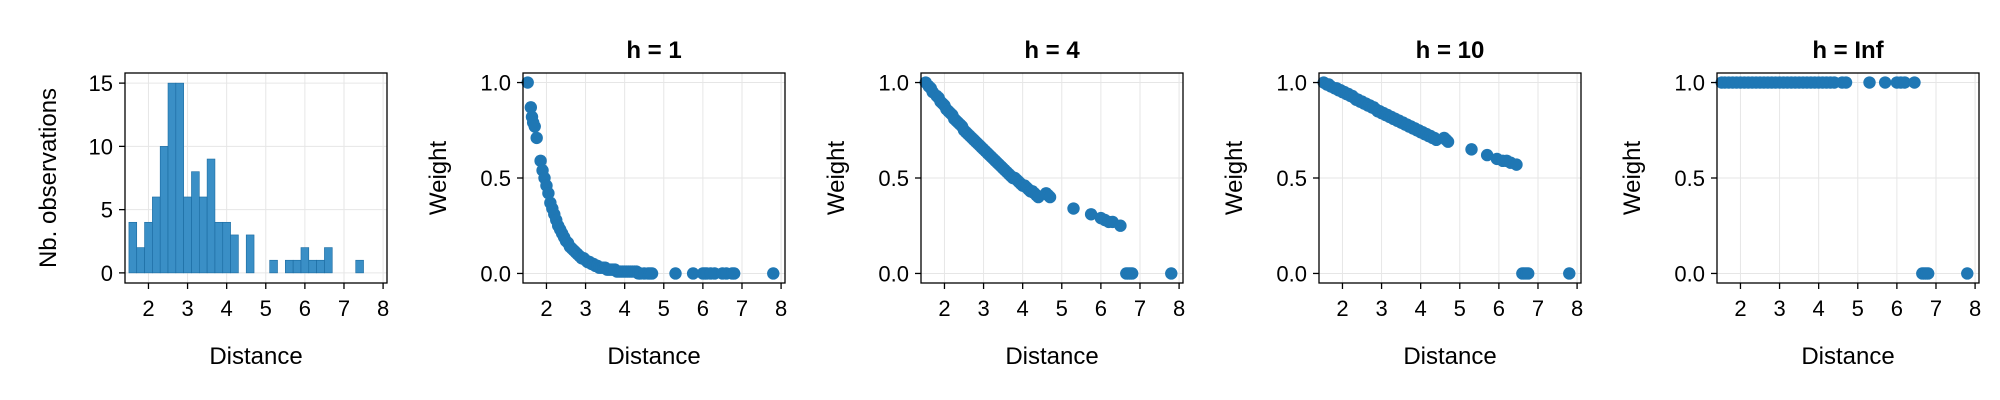 The image size is (2000, 400). What do you see at coordinates (48, 178) in the screenshot?
I see `y-axis-label: Nb. observations` at bounding box center [48, 178].